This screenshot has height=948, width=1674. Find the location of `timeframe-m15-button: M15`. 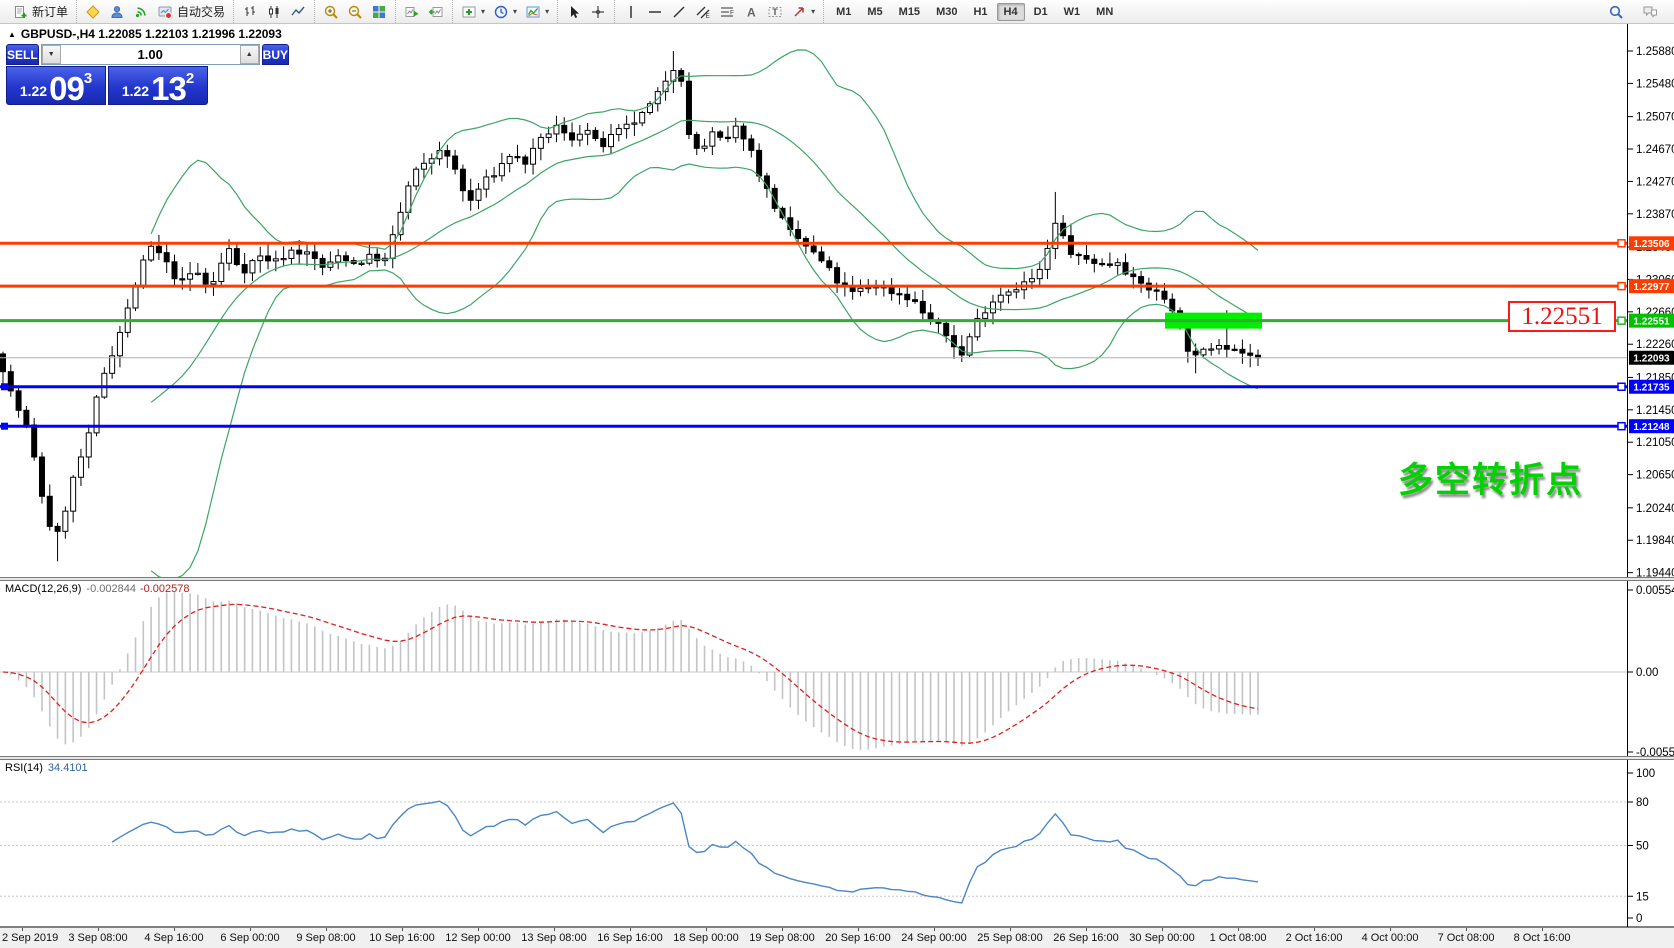

timeframe-m15-button: M15 is located at coordinates (909, 11).